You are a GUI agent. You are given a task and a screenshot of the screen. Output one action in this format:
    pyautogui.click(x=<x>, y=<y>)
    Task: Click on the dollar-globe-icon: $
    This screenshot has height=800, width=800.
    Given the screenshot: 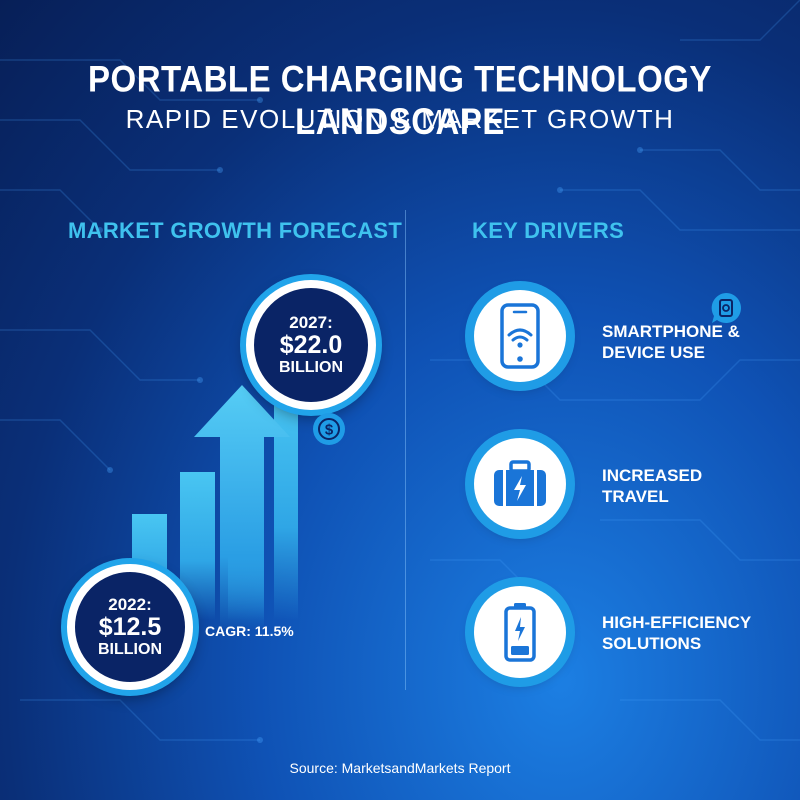 What is the action you would take?
    pyautogui.click(x=329, y=429)
    